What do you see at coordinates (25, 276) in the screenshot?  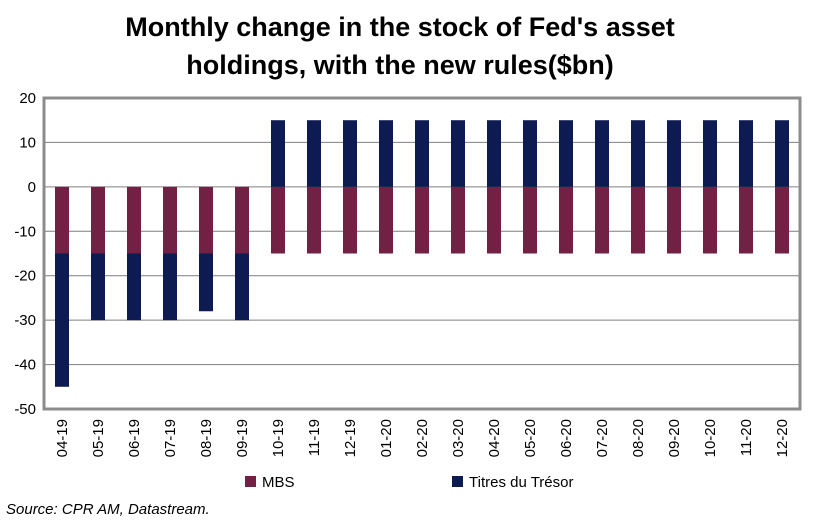 I see `y-tick-label: -20` at bounding box center [25, 276].